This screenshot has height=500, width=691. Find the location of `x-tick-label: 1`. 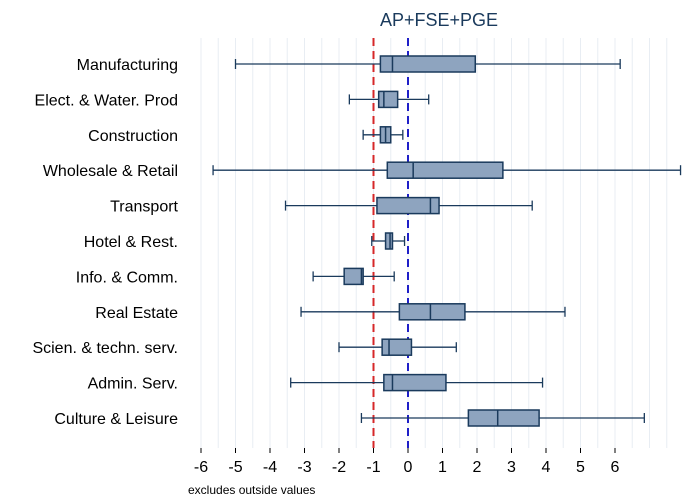

x-tick-label: 1 is located at coordinates (442, 467).